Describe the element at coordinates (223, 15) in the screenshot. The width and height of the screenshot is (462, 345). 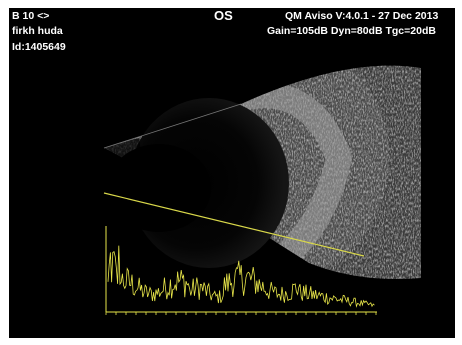
I see `eye-label: OS` at that location.